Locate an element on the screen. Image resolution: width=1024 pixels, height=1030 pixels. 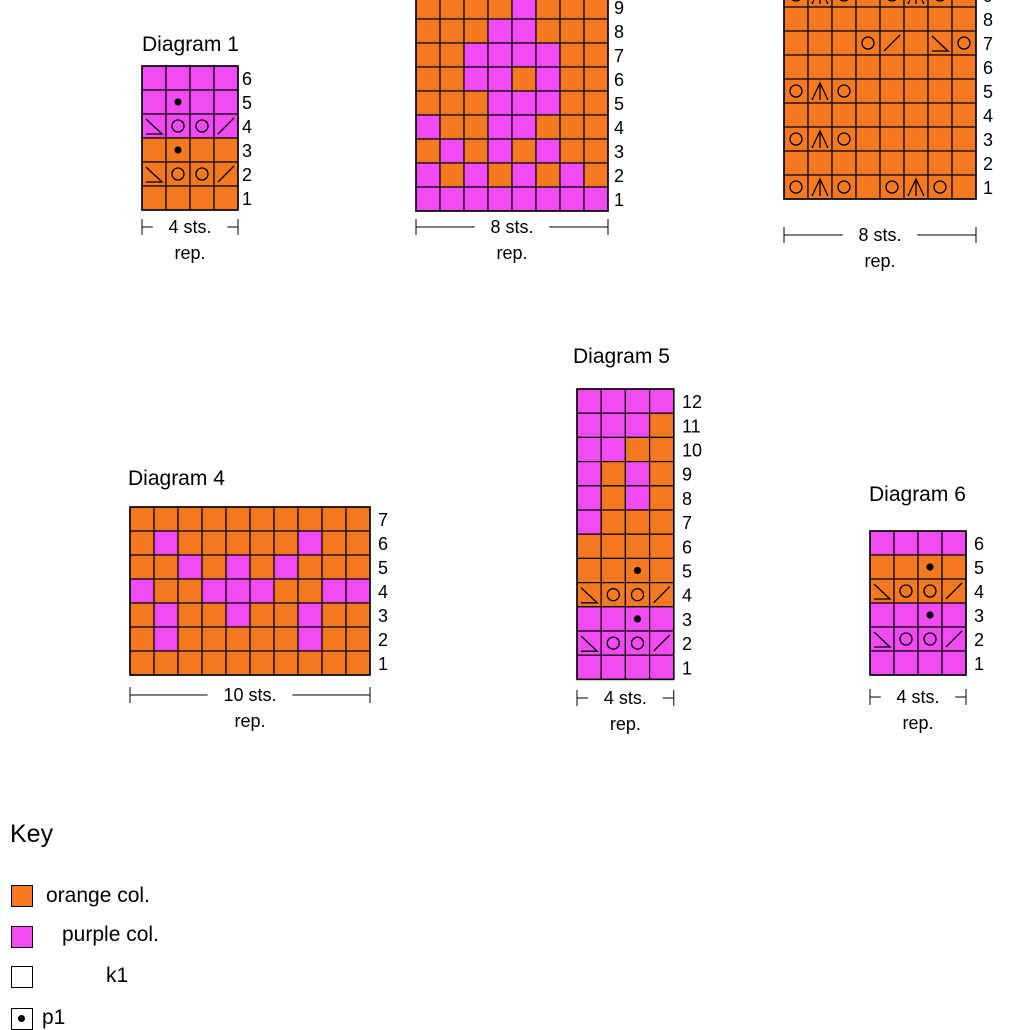
p1-dot-icon is located at coordinates (21, 1018).